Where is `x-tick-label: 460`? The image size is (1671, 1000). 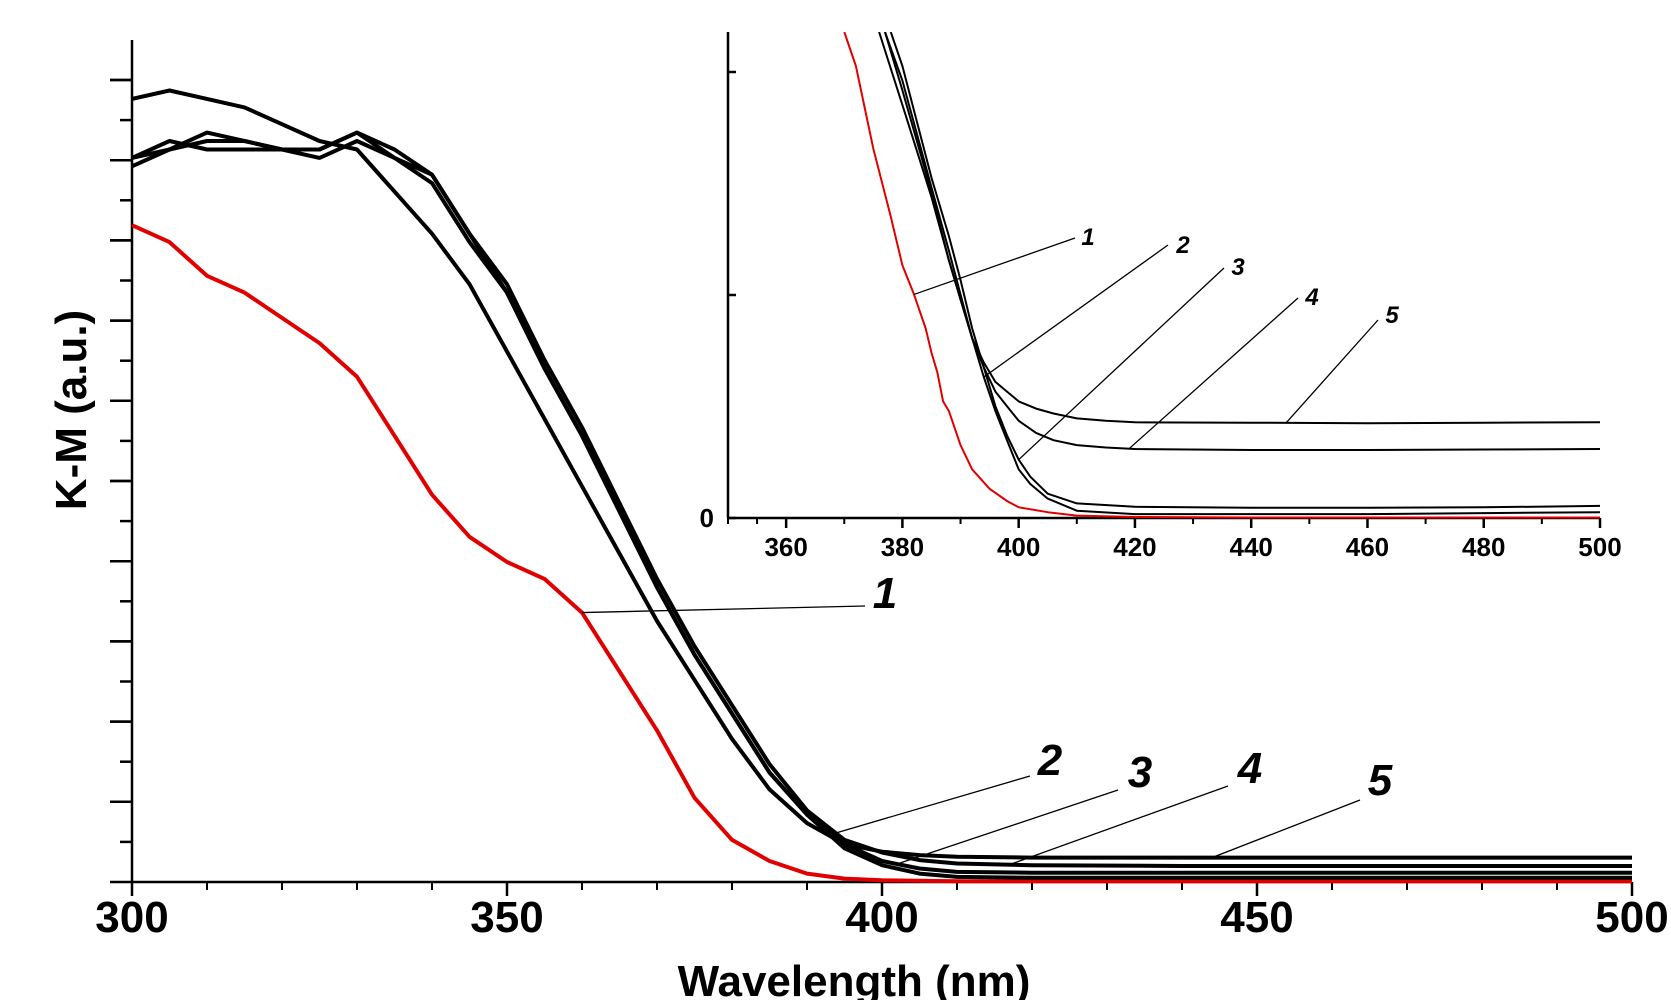 x-tick-label: 460 is located at coordinates (1367, 547).